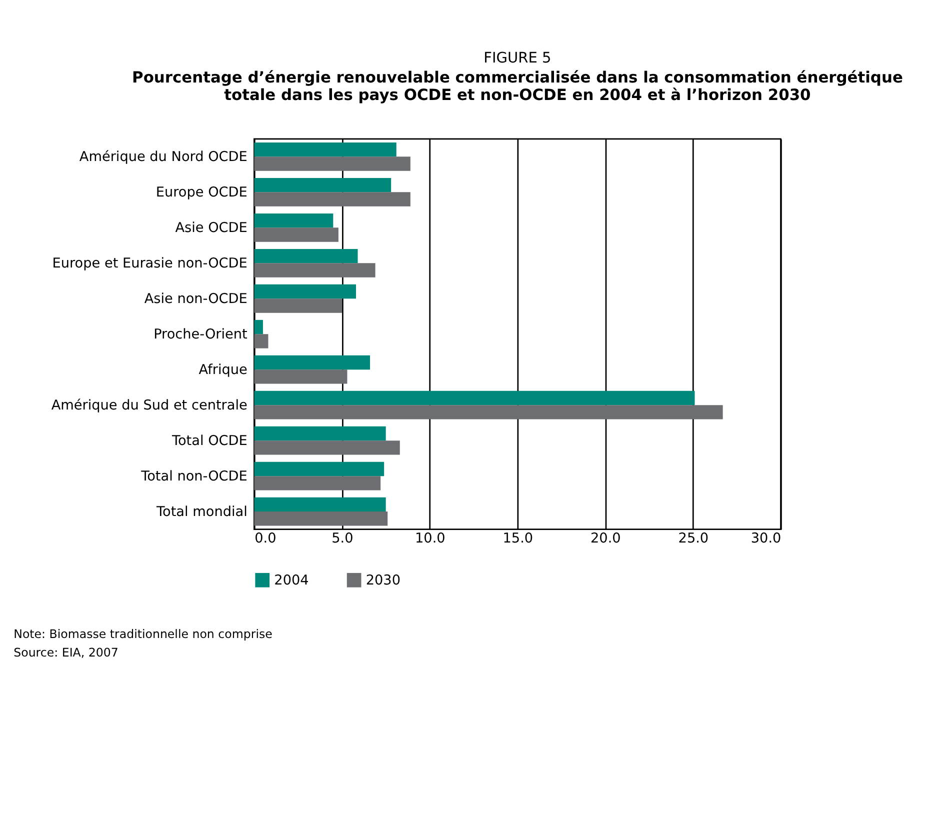  I want to click on source-note: Source: EIA, 2007, so click(66, 652).